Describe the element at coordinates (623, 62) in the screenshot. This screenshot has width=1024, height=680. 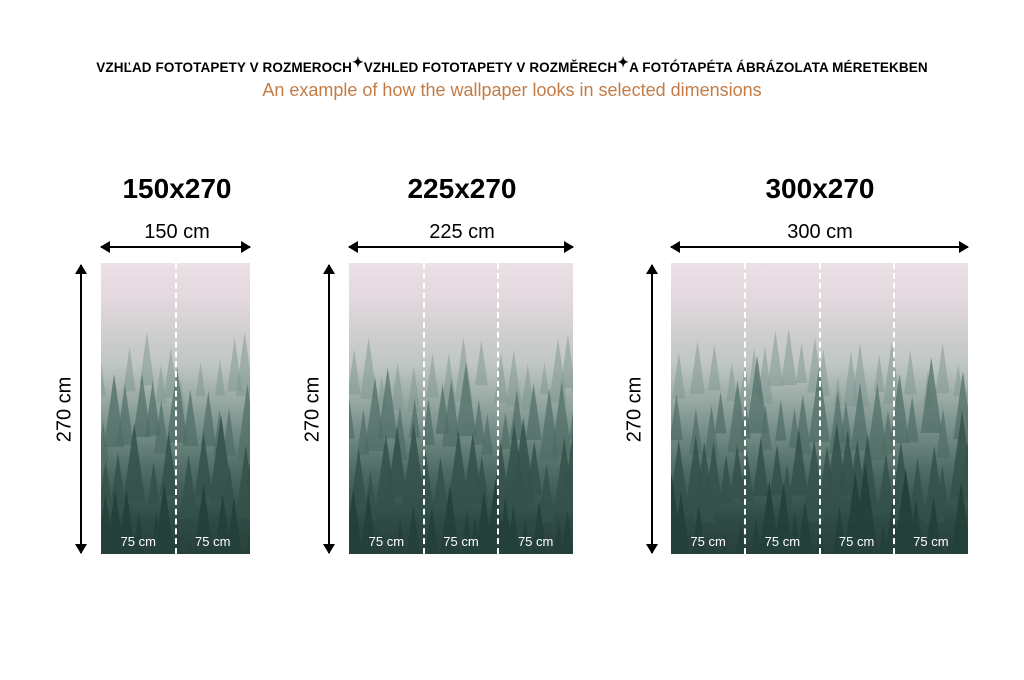
I see `sparkle-icon: ✦` at that location.